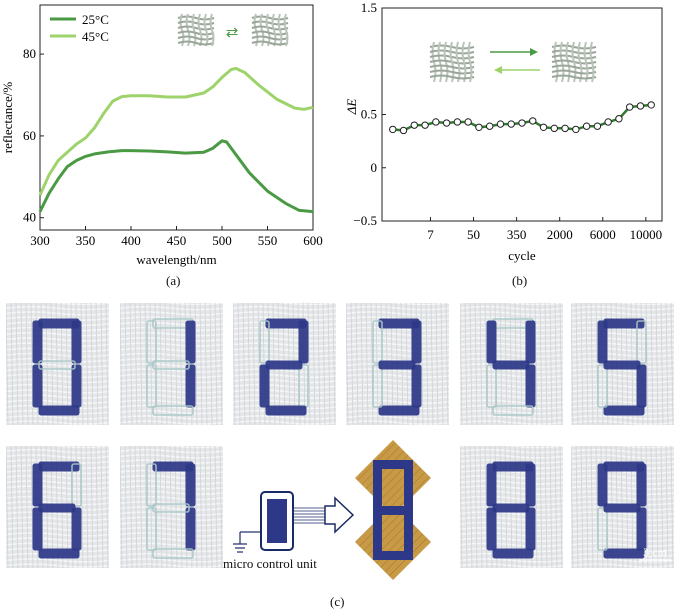 The height and width of the screenshot is (612, 677). What do you see at coordinates (313, 240) in the screenshot?
I see `x-tick-label: 600` at bounding box center [313, 240].